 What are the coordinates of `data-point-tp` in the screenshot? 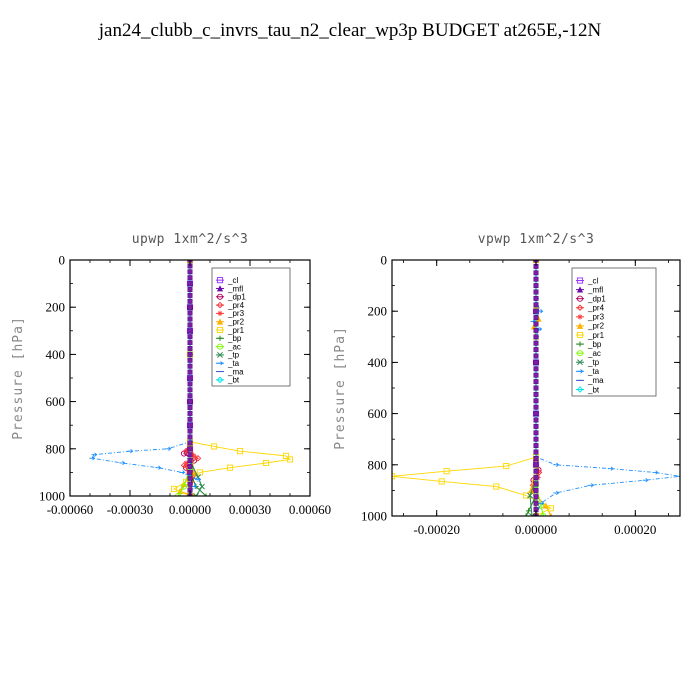 It's located at (196, 494).